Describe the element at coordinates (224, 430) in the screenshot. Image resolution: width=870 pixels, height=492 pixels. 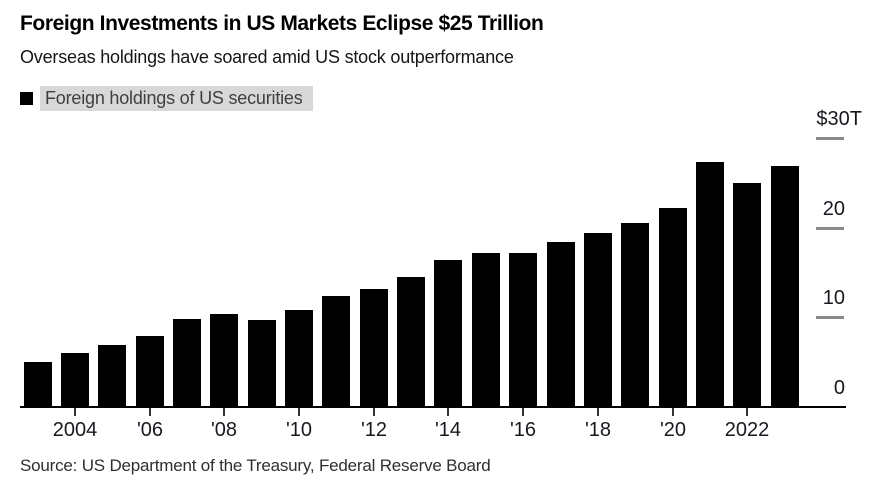
I see `x-tick-label-2008: '08` at that location.